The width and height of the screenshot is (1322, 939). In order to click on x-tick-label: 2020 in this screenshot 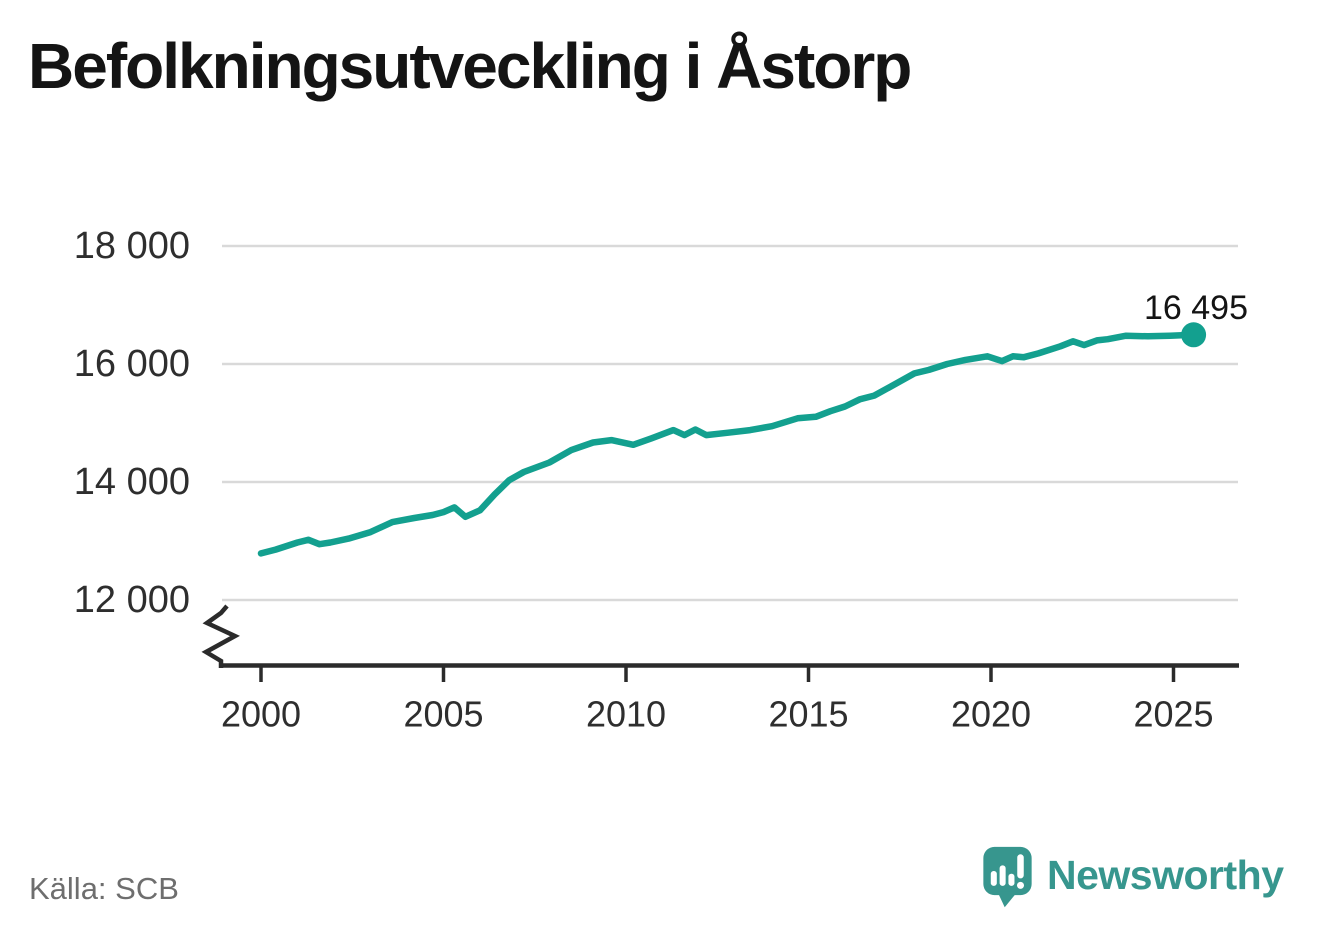, I will do `click(991, 714)`.